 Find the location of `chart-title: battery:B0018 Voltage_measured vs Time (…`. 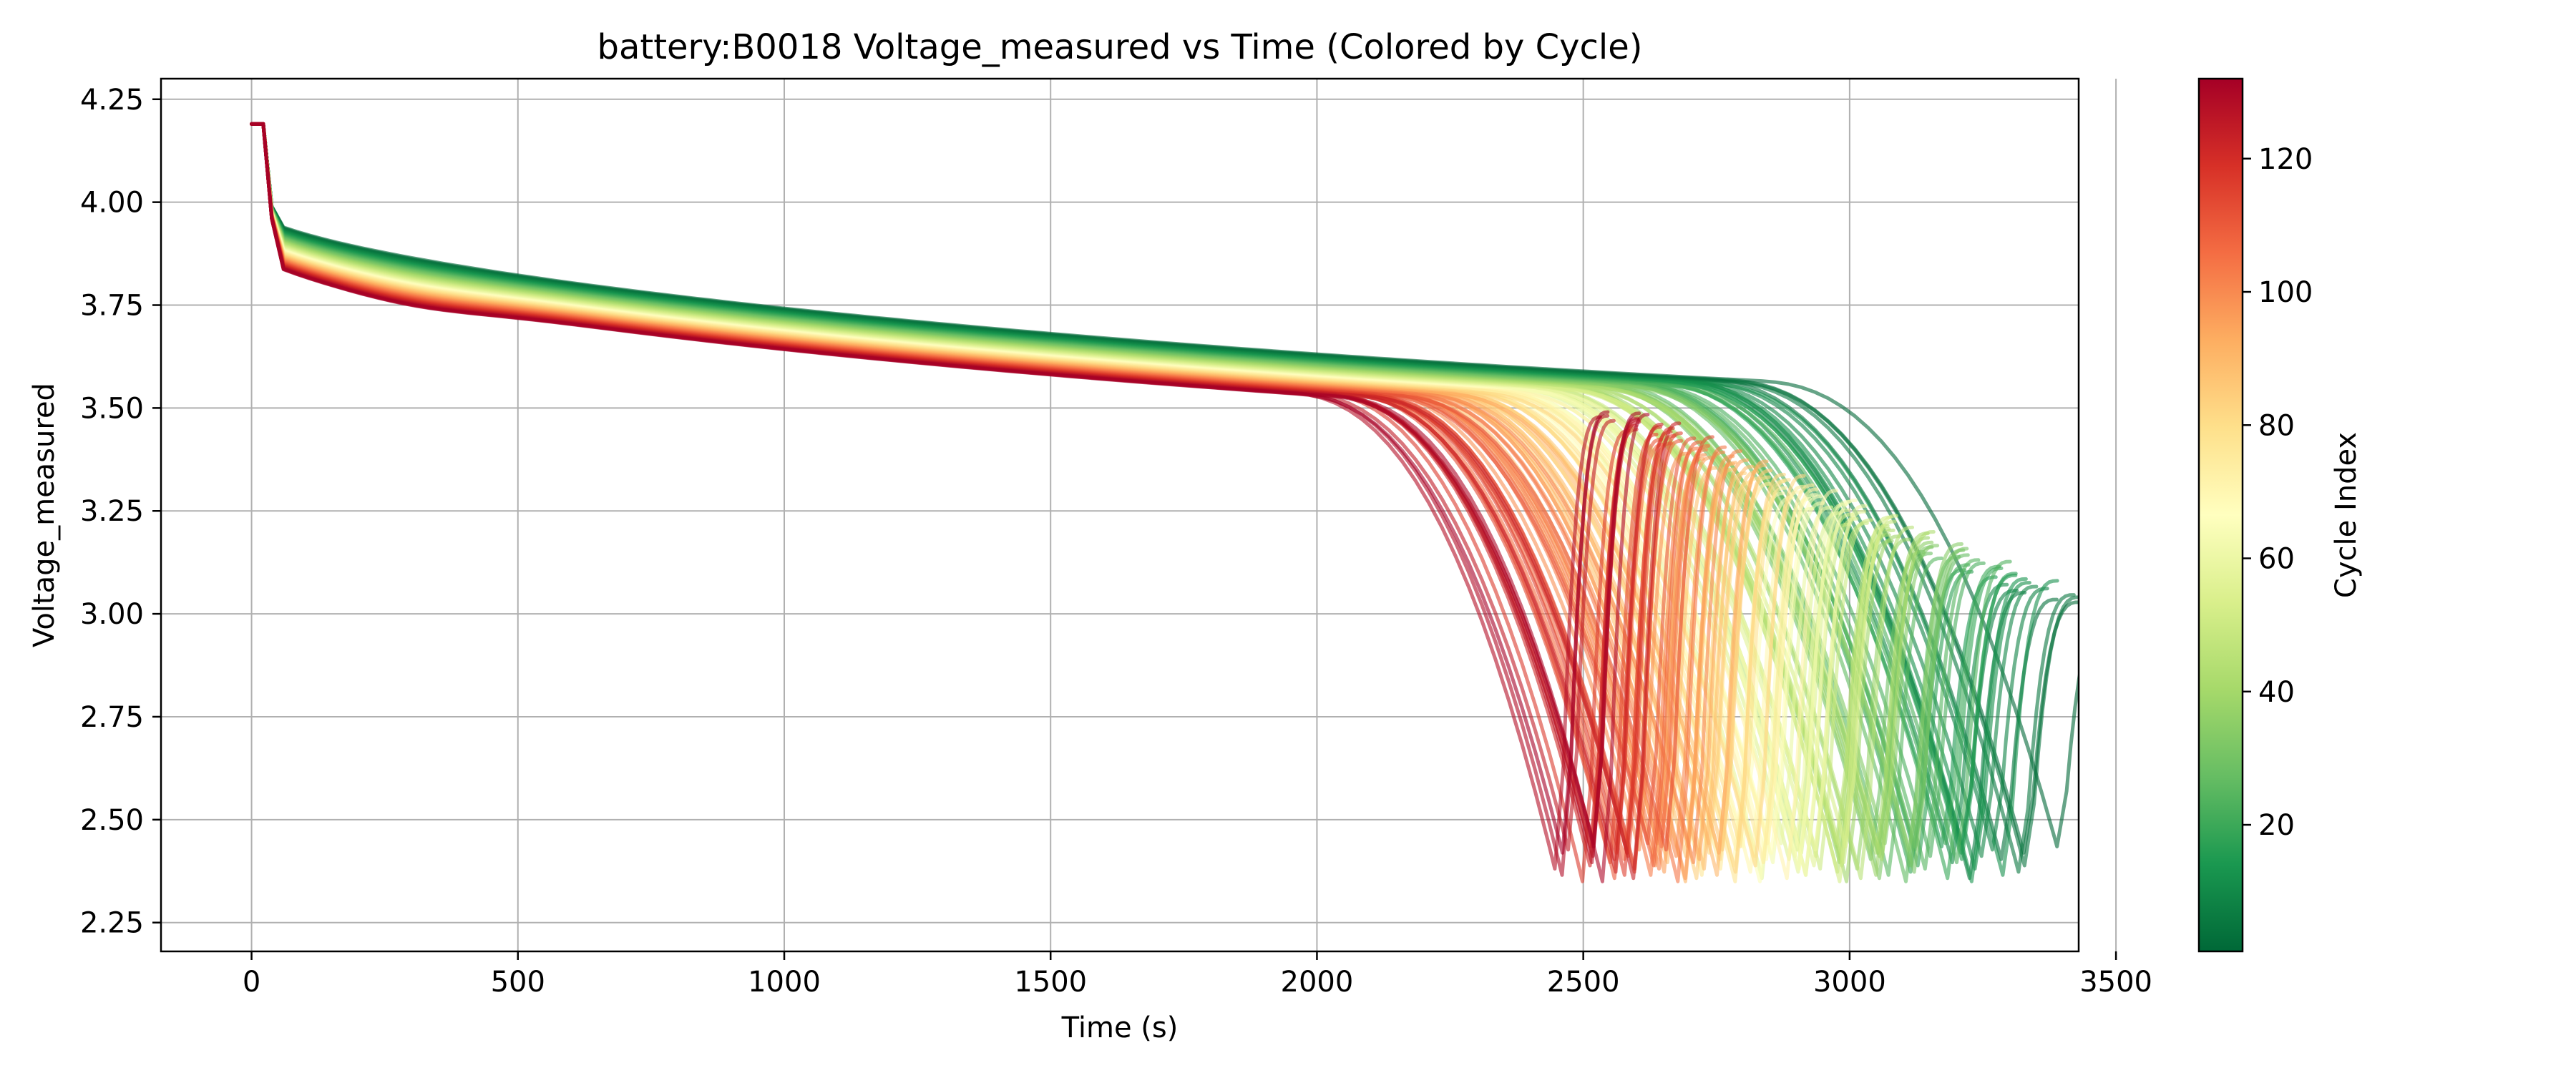

chart-title: battery:B0018 Voltage_measured vs Time (… is located at coordinates (1119, 47).